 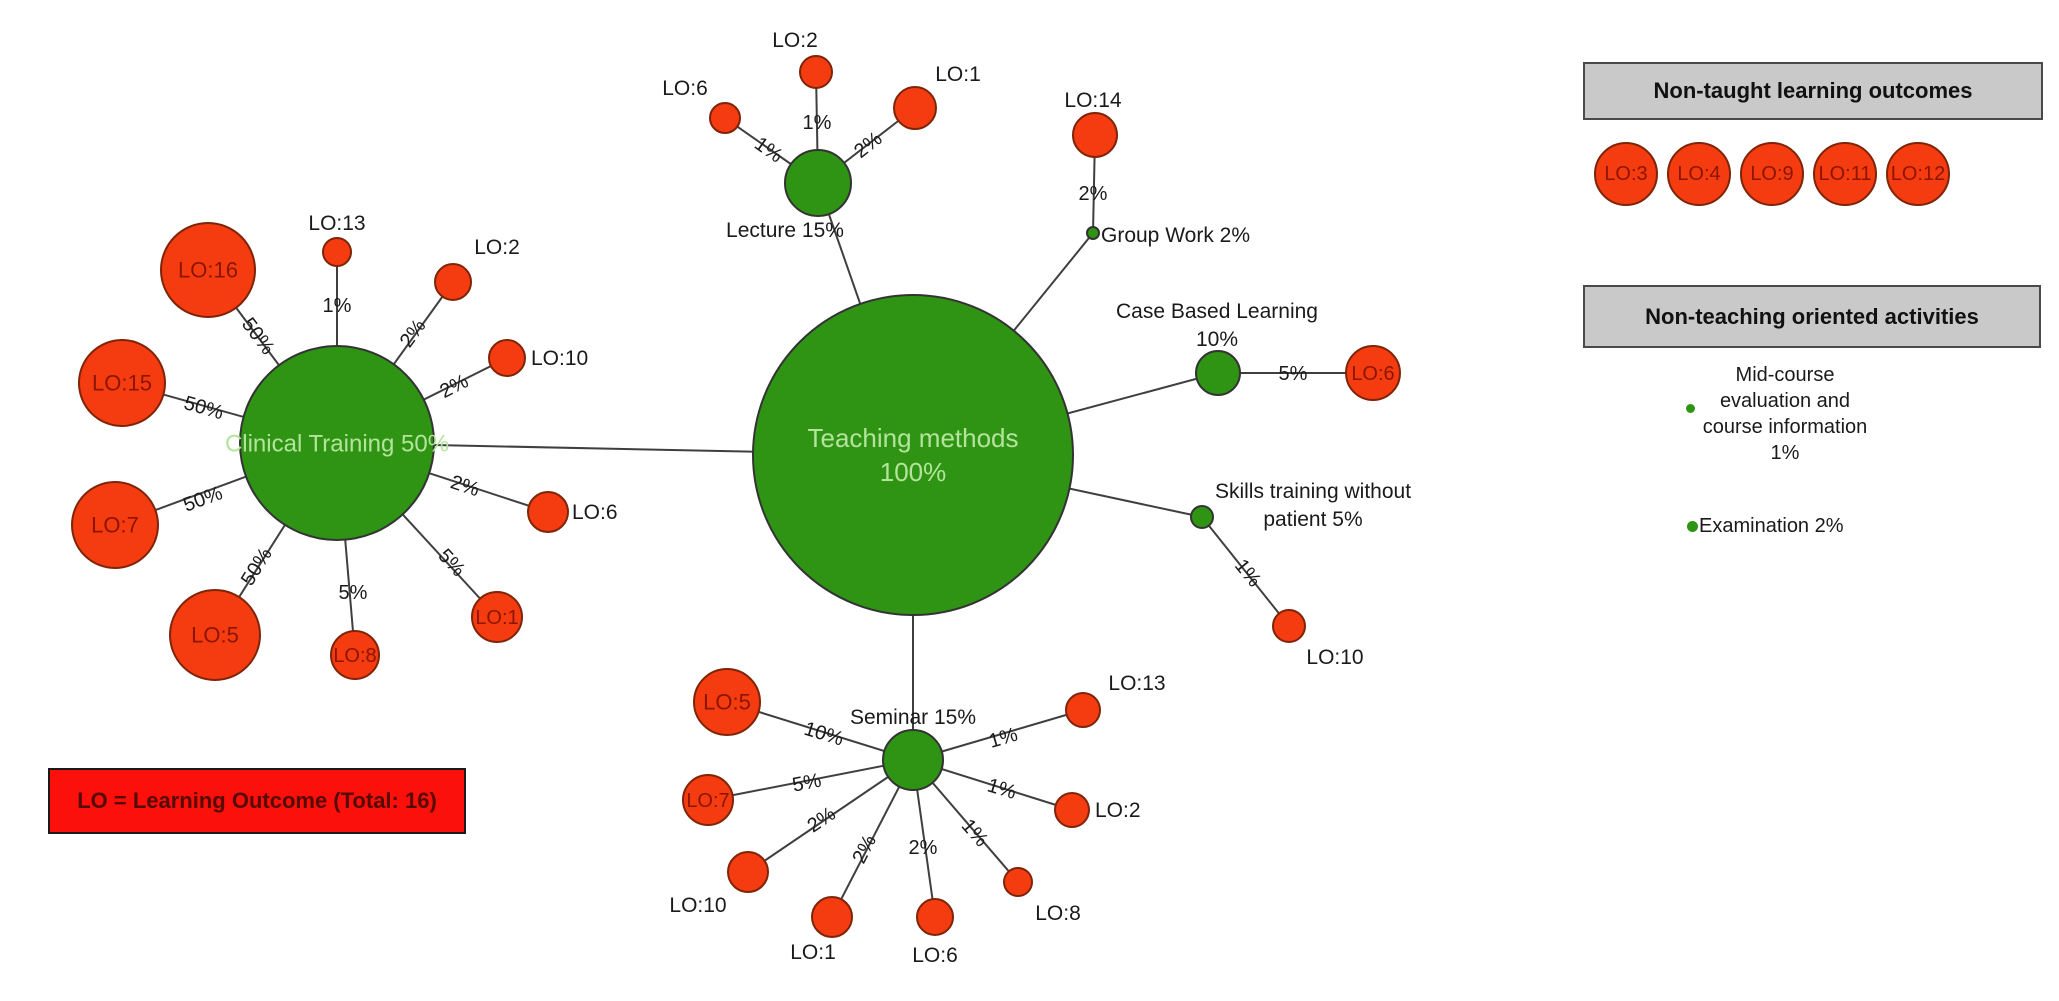 I want to click on non-taught-lo-list: LO:3 LO:4 LO:9 LO:11 LO:12, so click(x=1772, y=174).